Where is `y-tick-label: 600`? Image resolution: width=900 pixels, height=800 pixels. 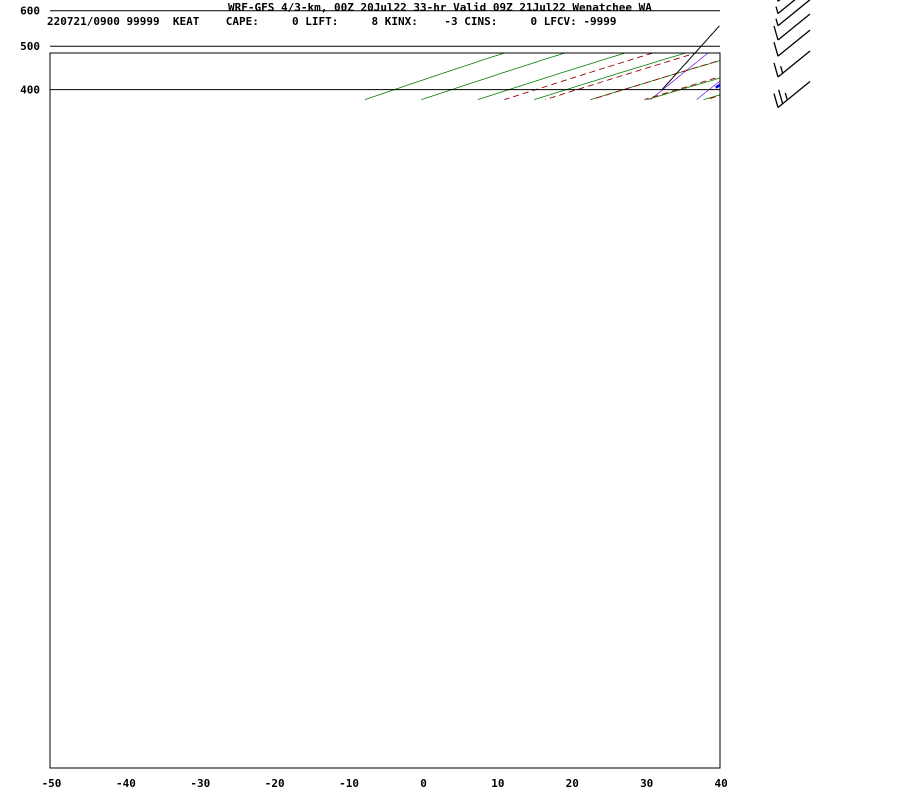 y-tick-label: 600 is located at coordinates (30, 11).